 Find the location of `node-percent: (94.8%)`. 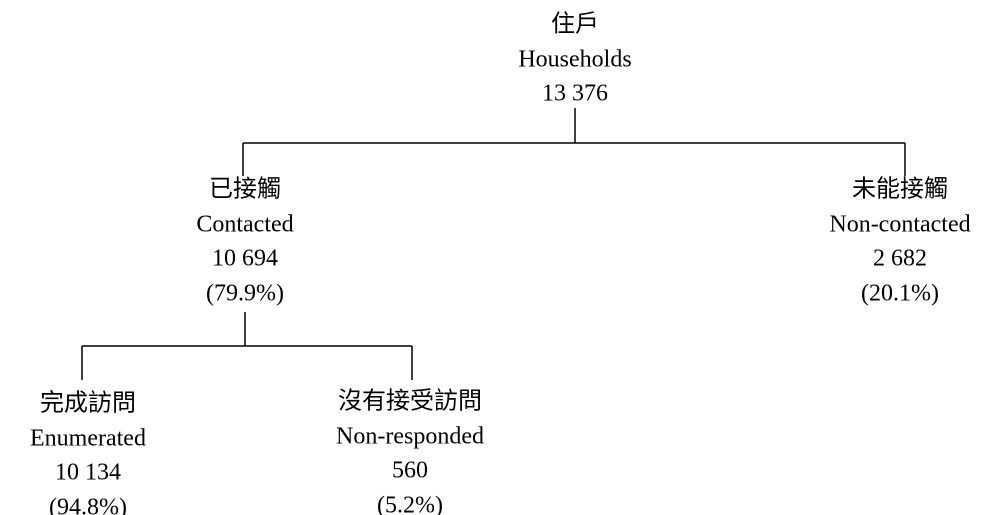

node-percent: (94.8%) is located at coordinates (88, 505).